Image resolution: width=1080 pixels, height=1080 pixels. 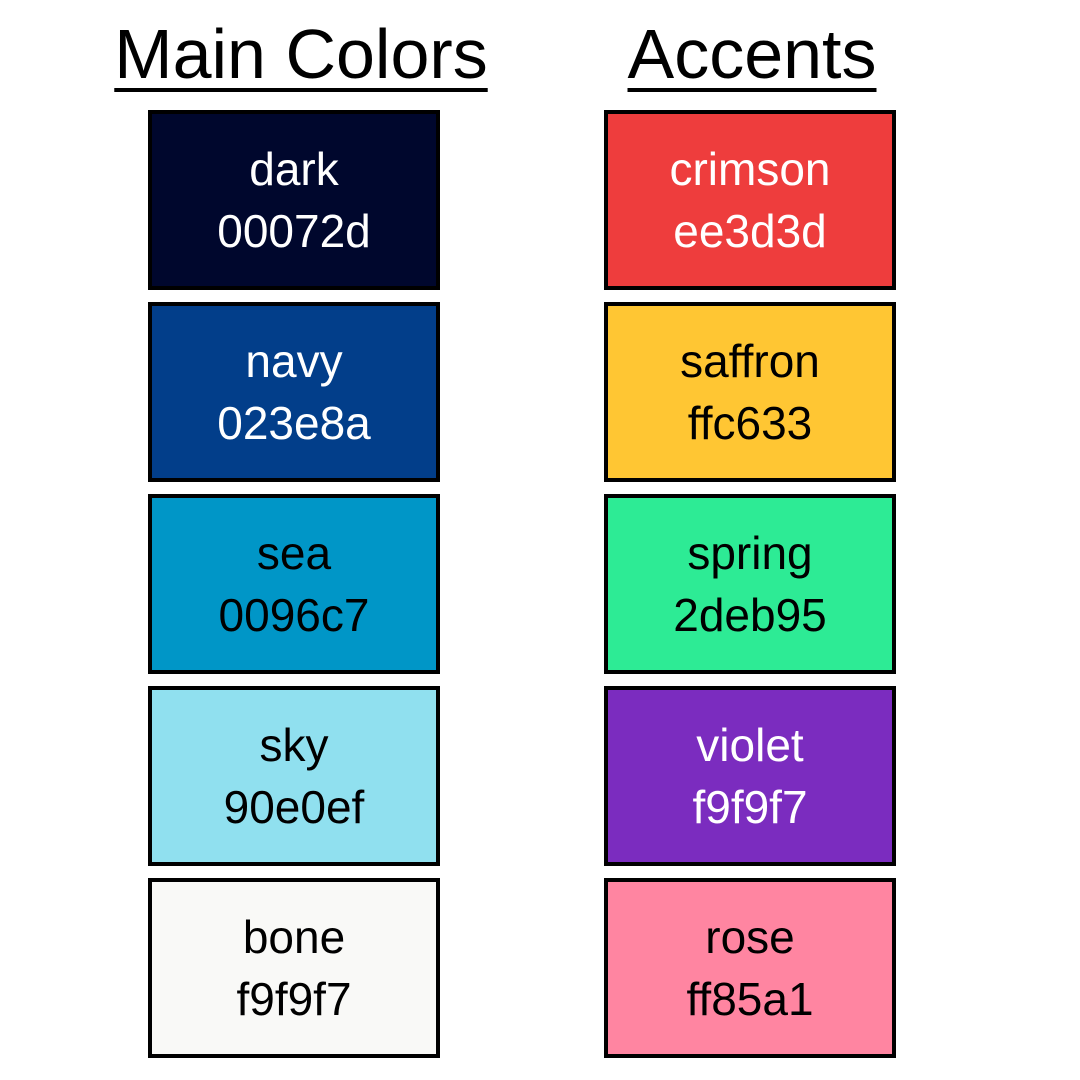 I want to click on swatch-name: spring, so click(x=750, y=553).